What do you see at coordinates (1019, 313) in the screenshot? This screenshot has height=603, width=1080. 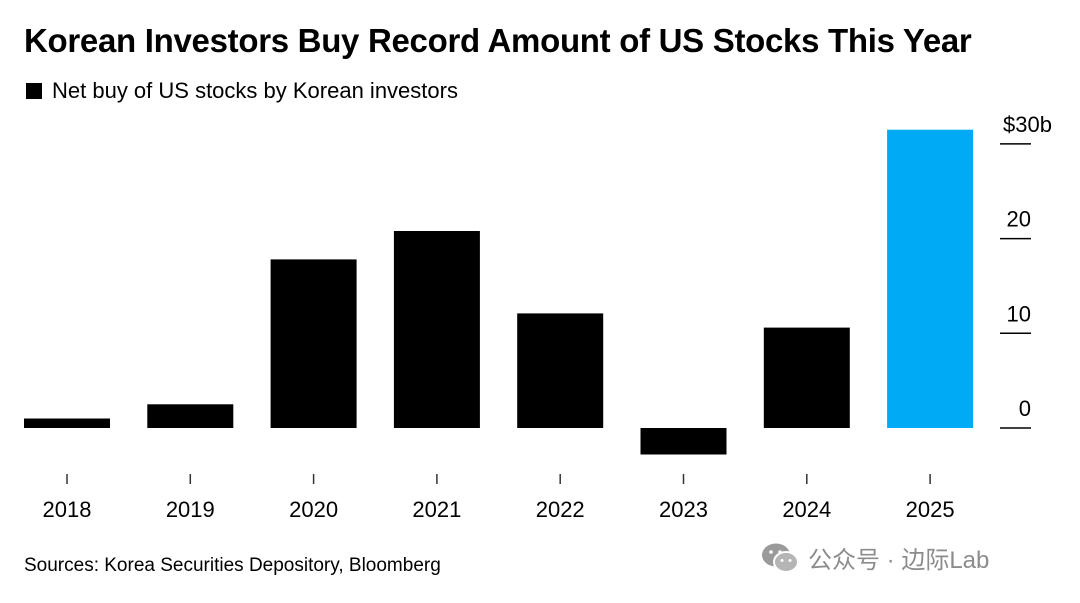 I see `y-tick-label-10: 10` at bounding box center [1019, 313].